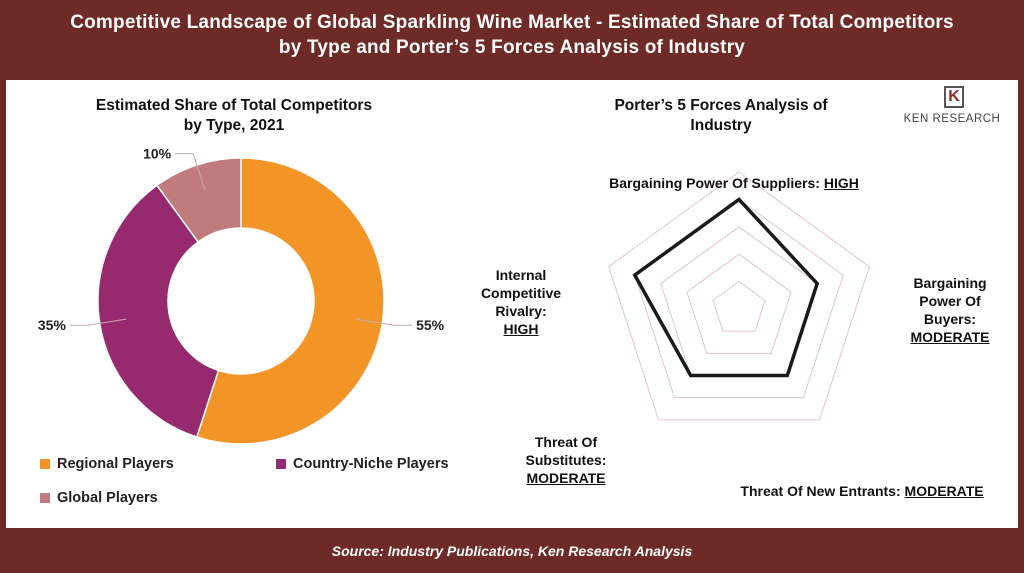  I want to click on logo-mark-icon: K, so click(954, 97).